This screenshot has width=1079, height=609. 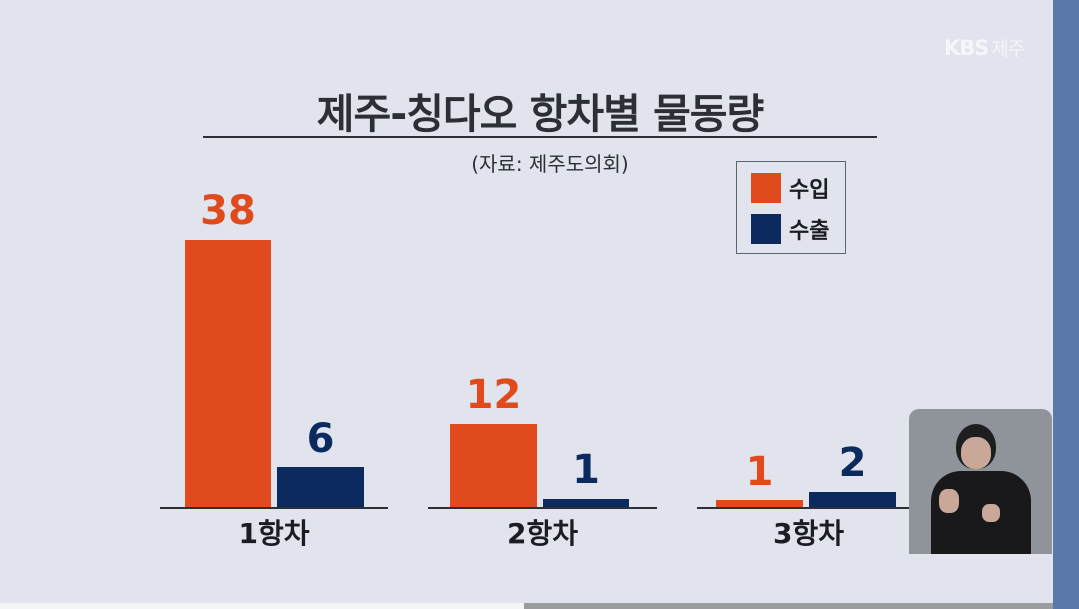 What do you see at coordinates (759, 503) in the screenshot?
I see `bar-3-import` at bounding box center [759, 503].